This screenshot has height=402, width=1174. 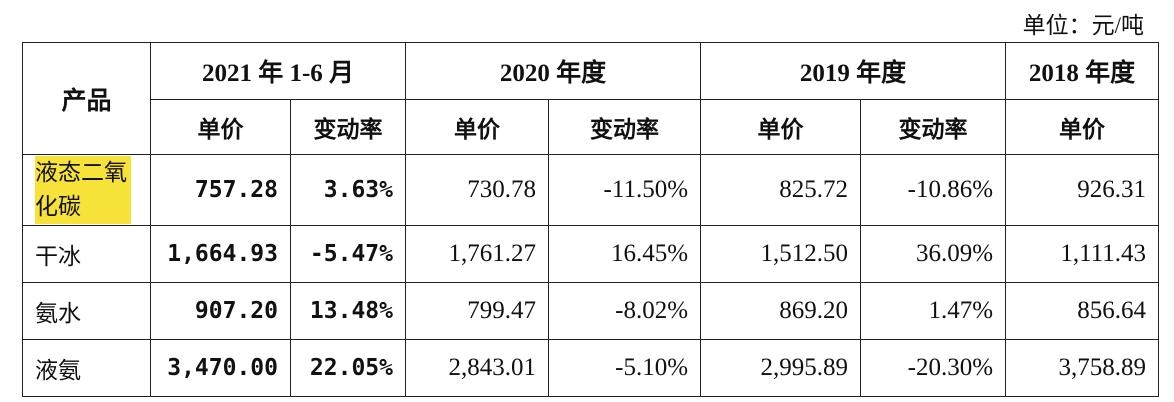 What do you see at coordinates (553, 71) in the screenshot?
I see `group-header: 2020 年度` at bounding box center [553, 71].